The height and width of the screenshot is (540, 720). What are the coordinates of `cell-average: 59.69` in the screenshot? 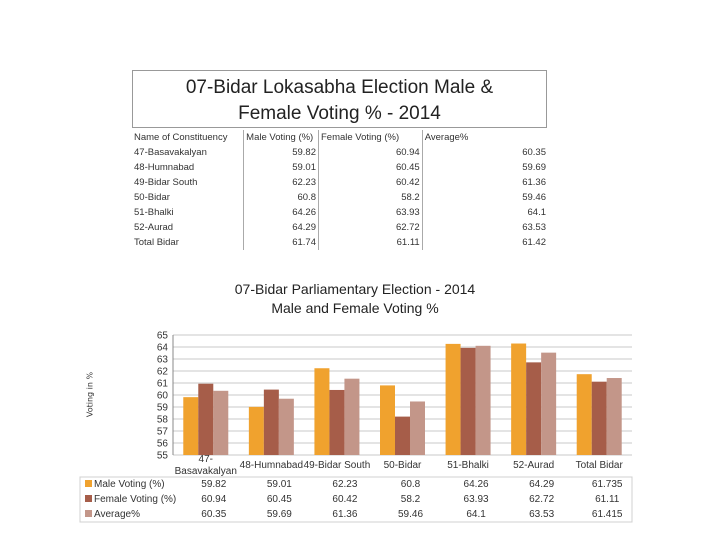 It's located at (534, 167).